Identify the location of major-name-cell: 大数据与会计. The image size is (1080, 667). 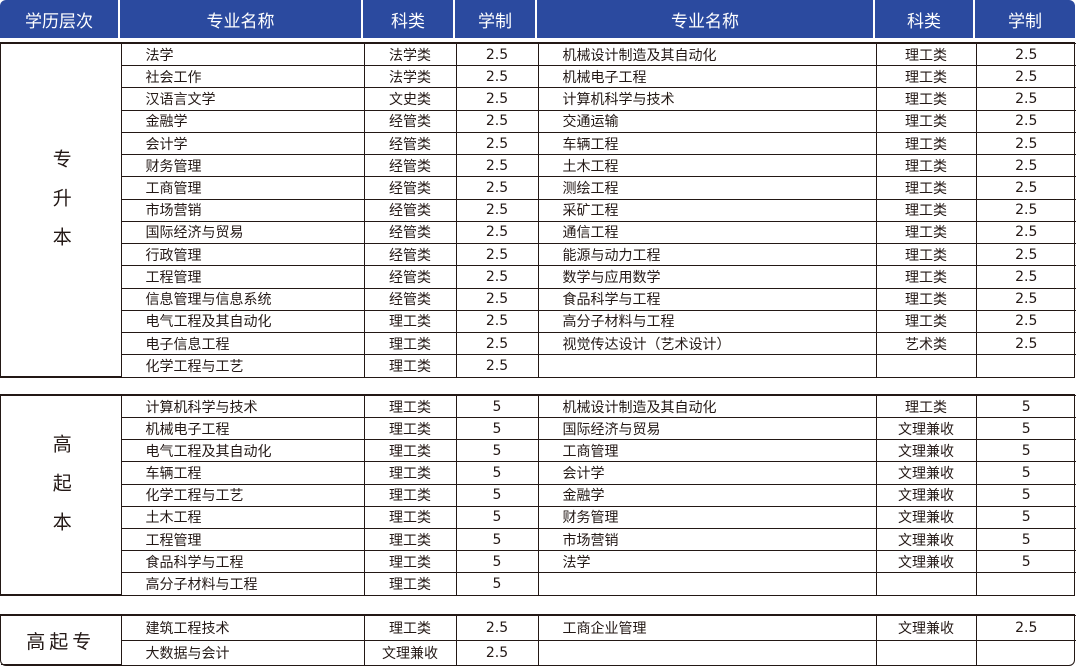
(243, 652).